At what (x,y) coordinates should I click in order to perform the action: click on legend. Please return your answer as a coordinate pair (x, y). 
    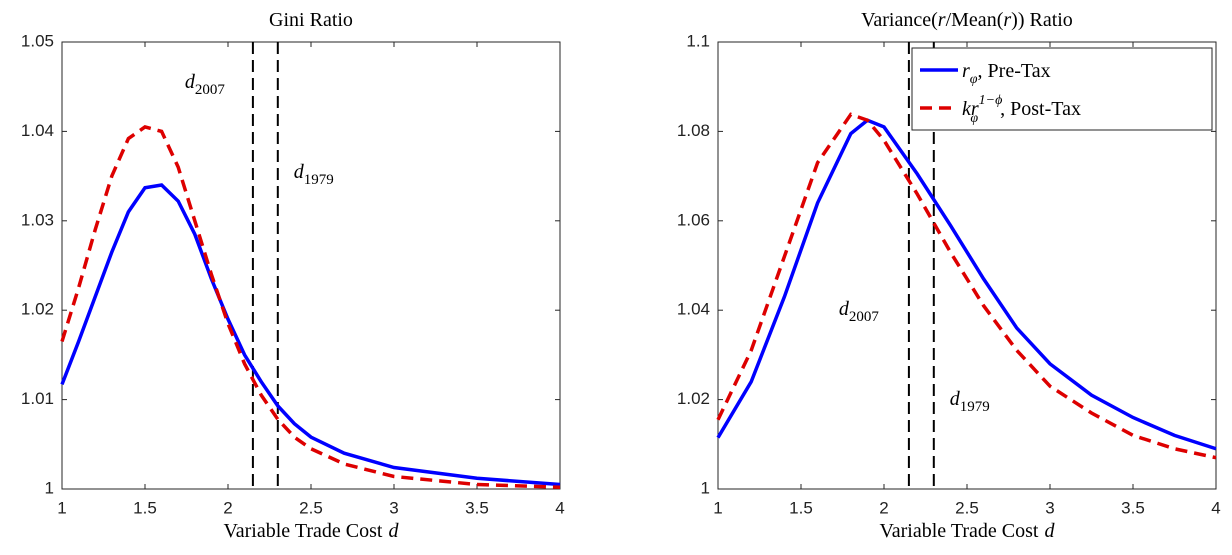
    Looking at the image, I should click on (1062, 89).